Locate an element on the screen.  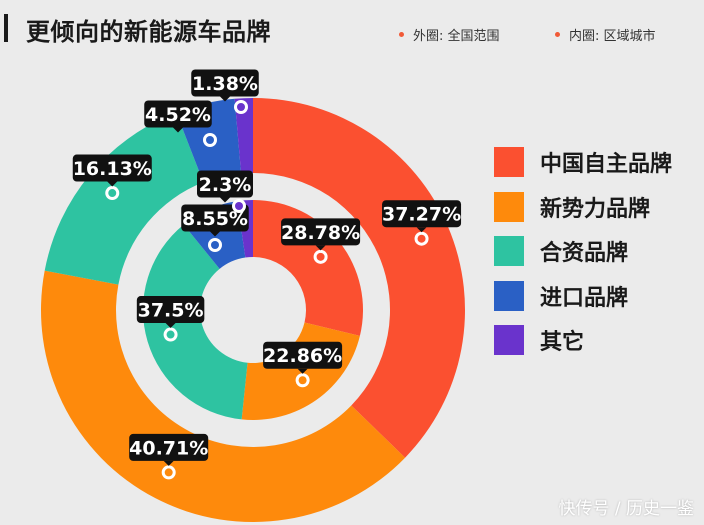
inner-data-label-joint-venture: 37.5% is located at coordinates (170, 319).